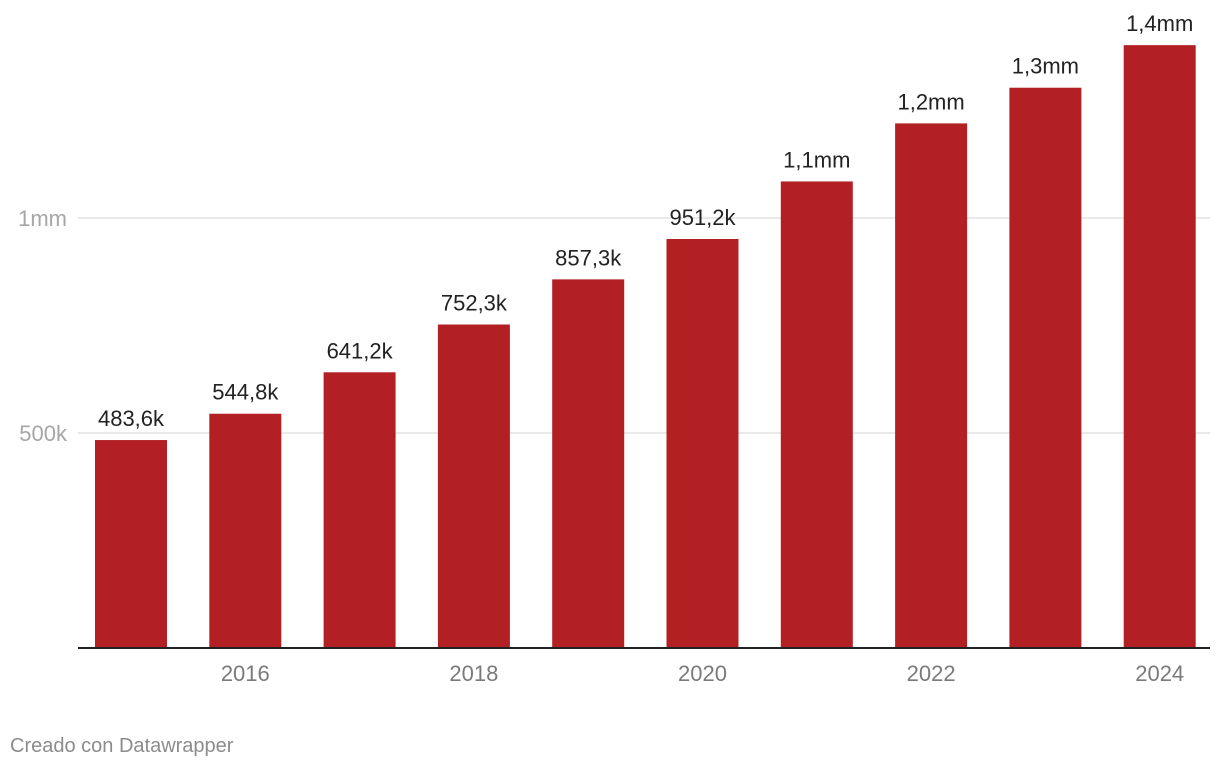 The width and height of the screenshot is (1220, 770). What do you see at coordinates (360, 350) in the screenshot?
I see `data-label: 641,2k` at bounding box center [360, 350].